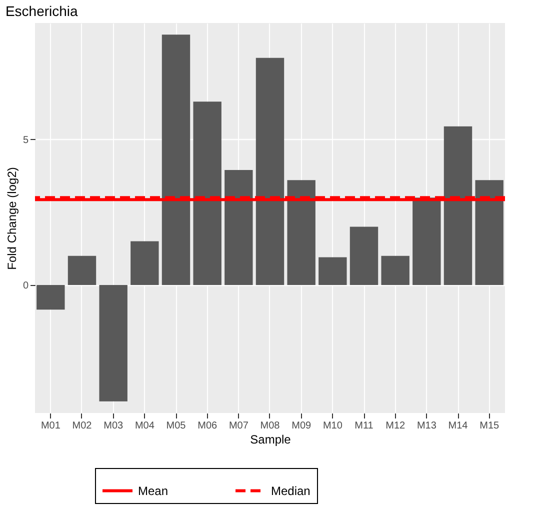  What do you see at coordinates (396, 426) in the screenshot?
I see `x-tick-label: M12` at bounding box center [396, 426].